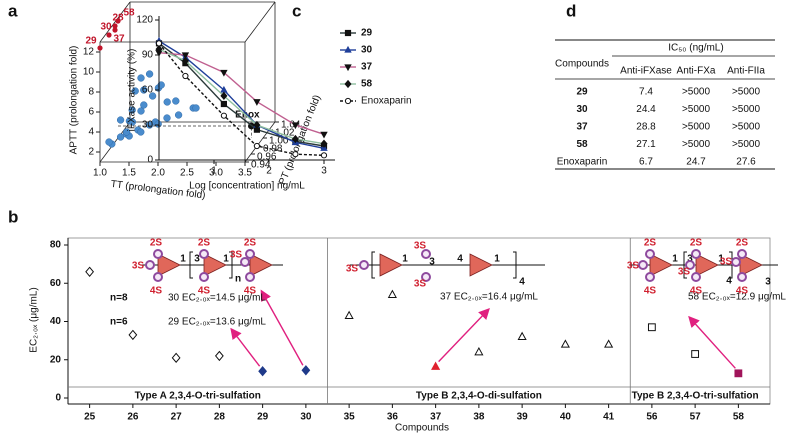 The width and height of the screenshot is (800, 436). Describe the element at coordinates (269, 171) in the screenshot. I see `x-tick-label: 2` at that location.